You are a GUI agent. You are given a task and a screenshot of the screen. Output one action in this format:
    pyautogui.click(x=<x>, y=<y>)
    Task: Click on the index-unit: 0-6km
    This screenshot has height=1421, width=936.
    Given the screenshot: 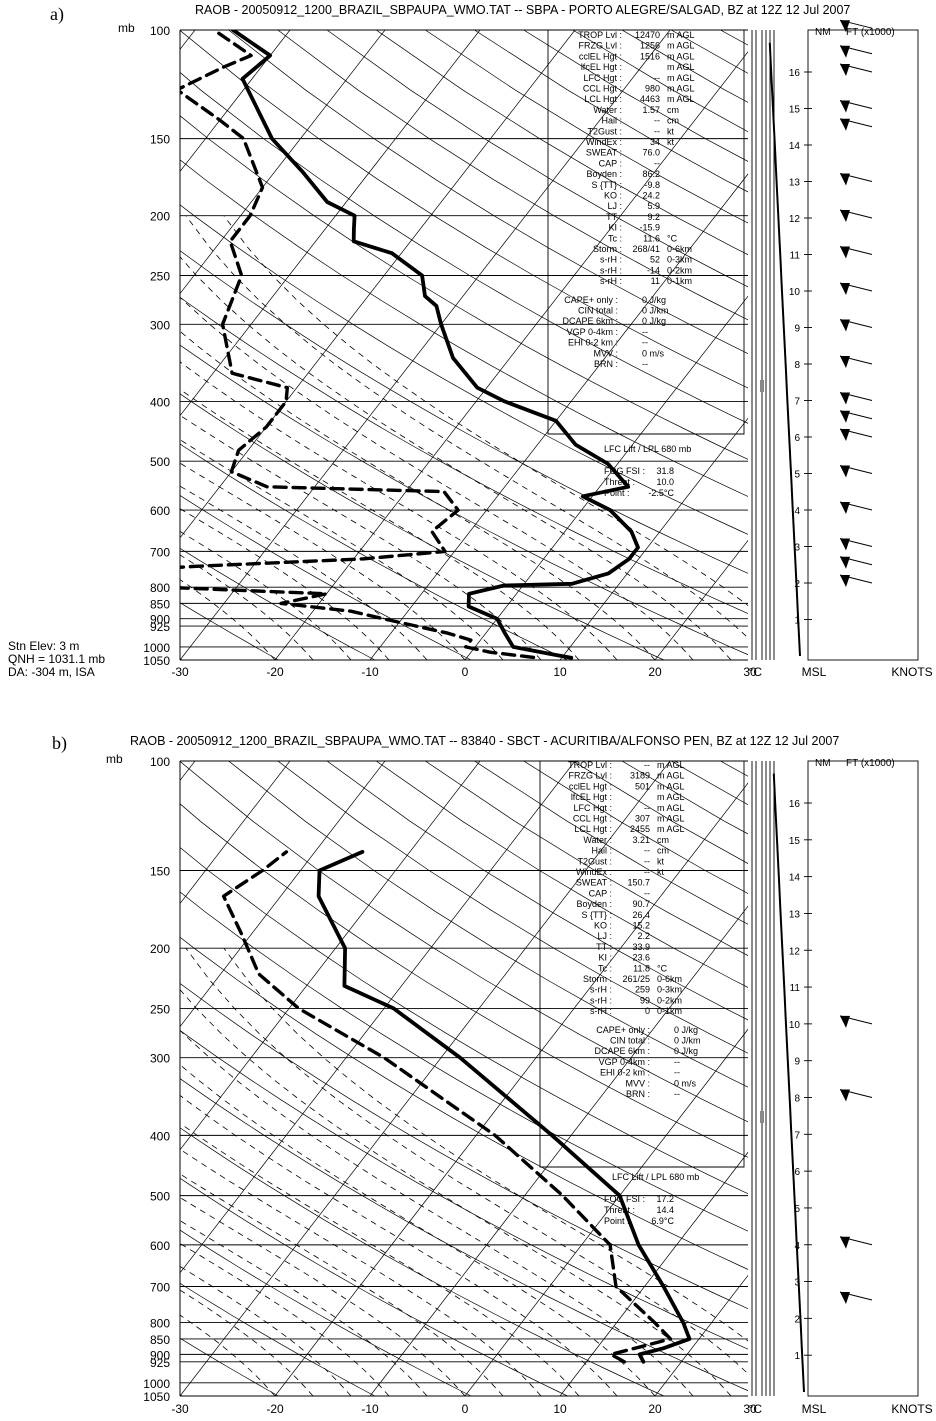 What is the action you would take?
    pyautogui.click(x=679, y=249)
    